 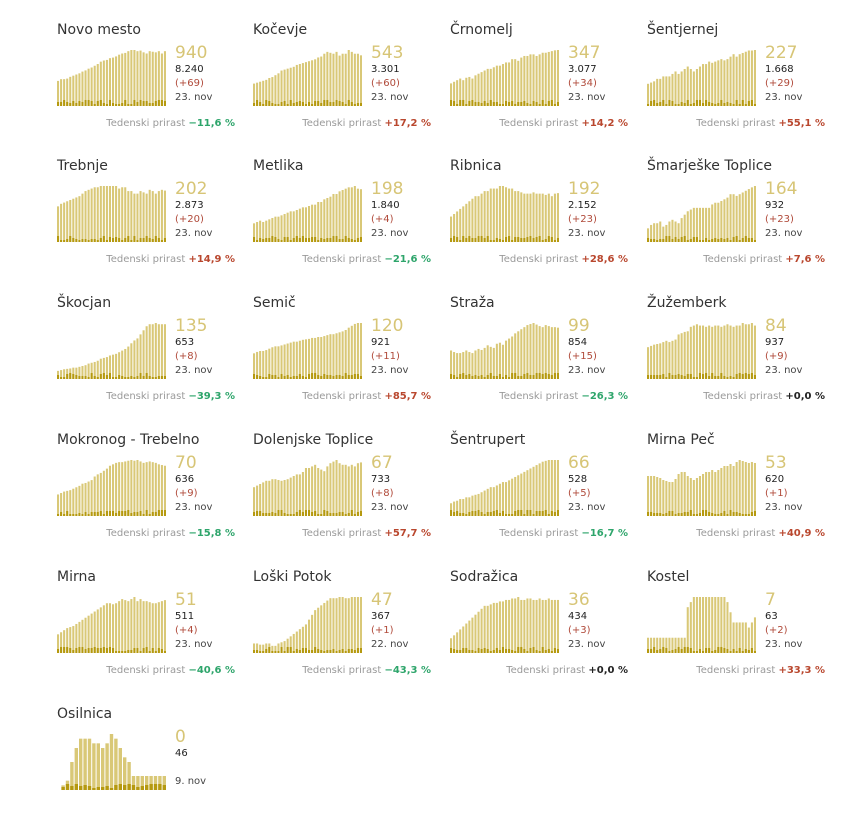 I want to click on weekly-growth: Tedenski prirast −21,6 %, so click(x=342, y=259).